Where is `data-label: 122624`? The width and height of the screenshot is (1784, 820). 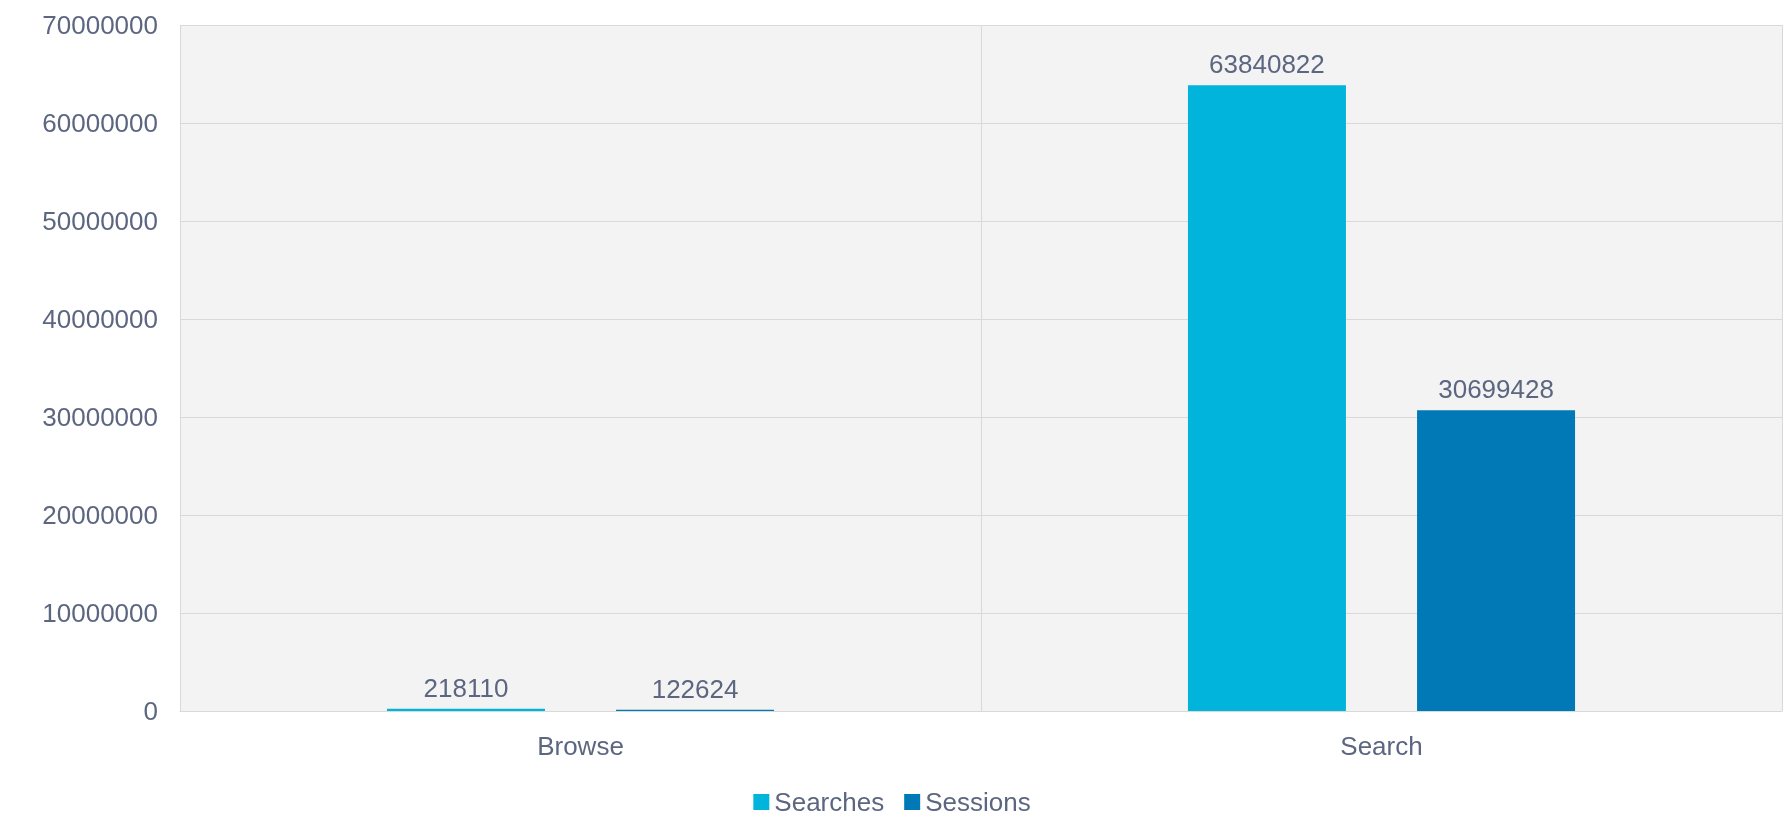
data-label: 122624 is located at coordinates (695, 688).